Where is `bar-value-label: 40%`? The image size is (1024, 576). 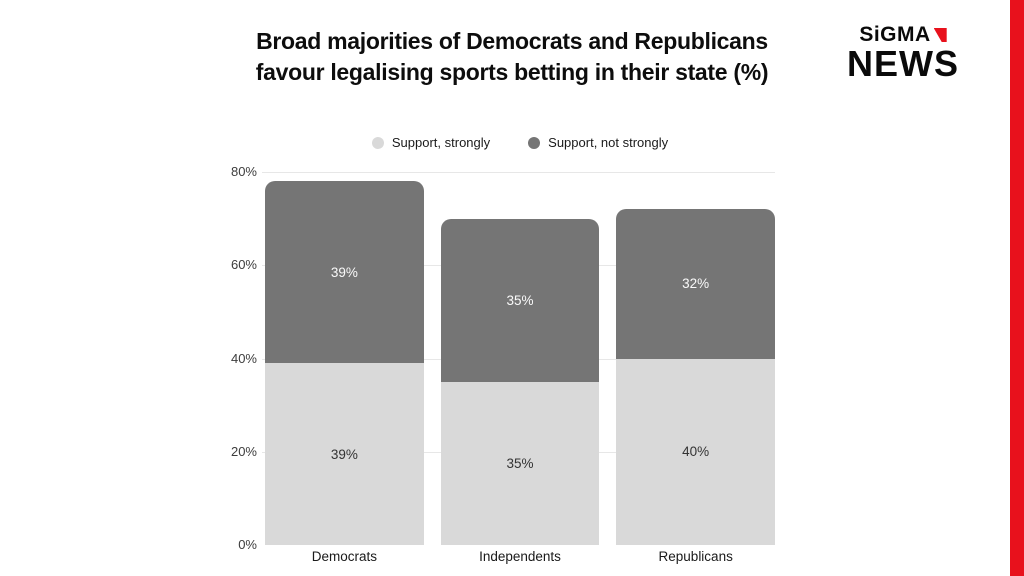 bar-value-label: 40% is located at coordinates (696, 452).